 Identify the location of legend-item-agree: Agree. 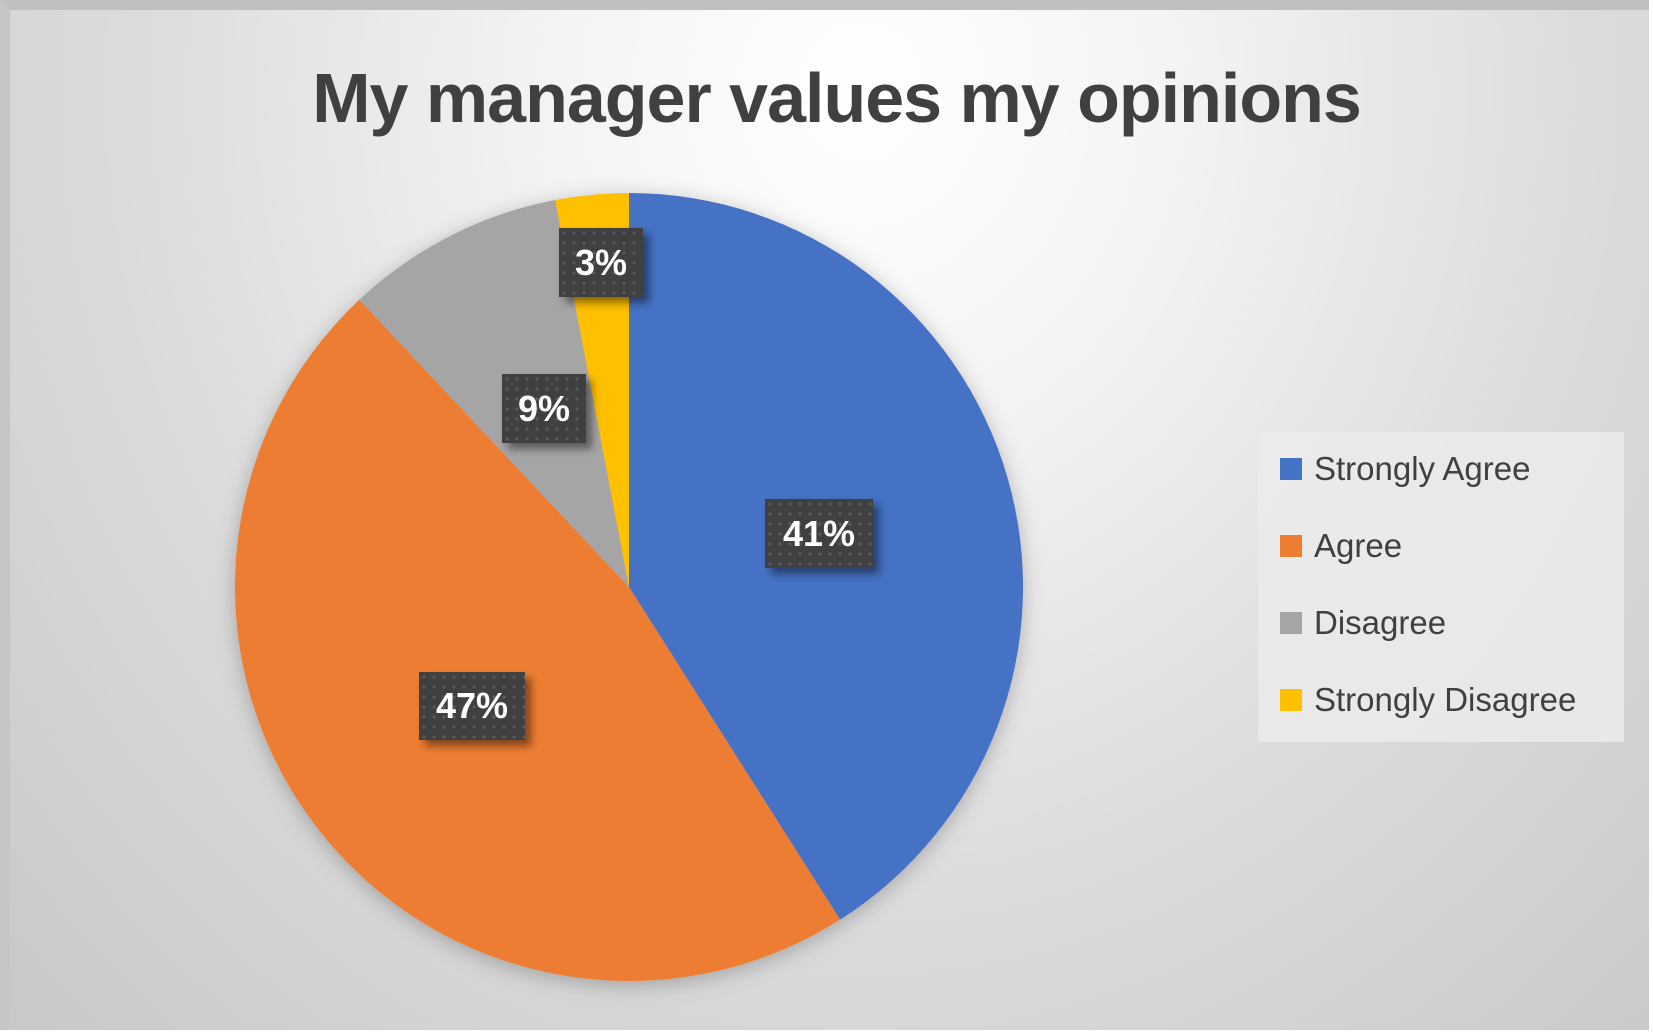
(1341, 546).